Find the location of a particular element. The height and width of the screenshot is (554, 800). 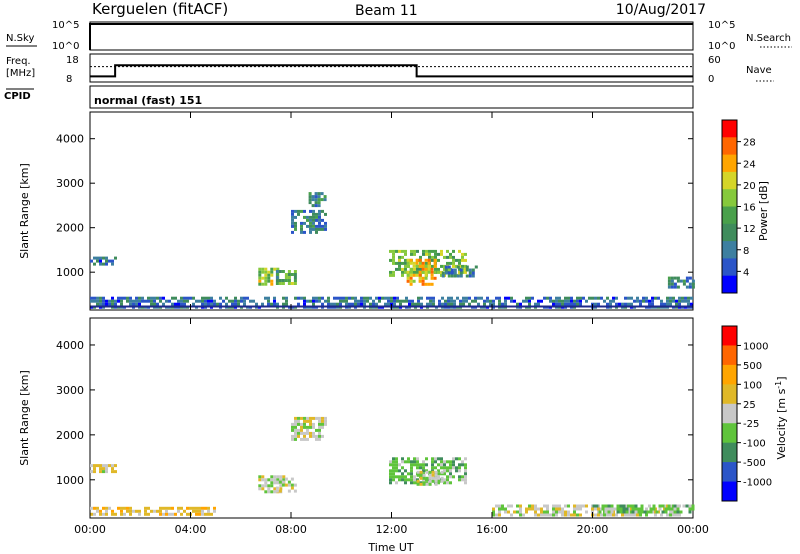

colorbar-tick-label: 8 is located at coordinates (746, 251).